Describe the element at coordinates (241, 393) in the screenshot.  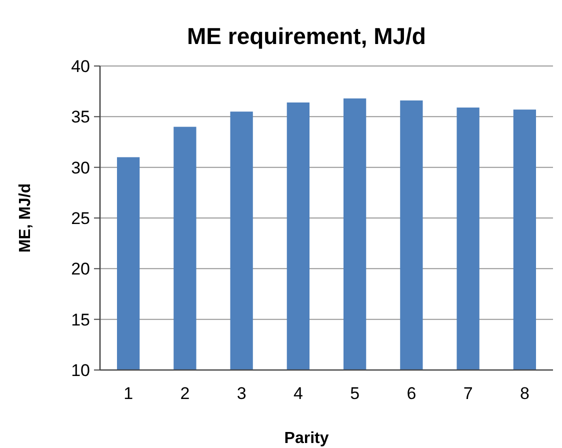
I see `x-tick-label: 3` at that location.